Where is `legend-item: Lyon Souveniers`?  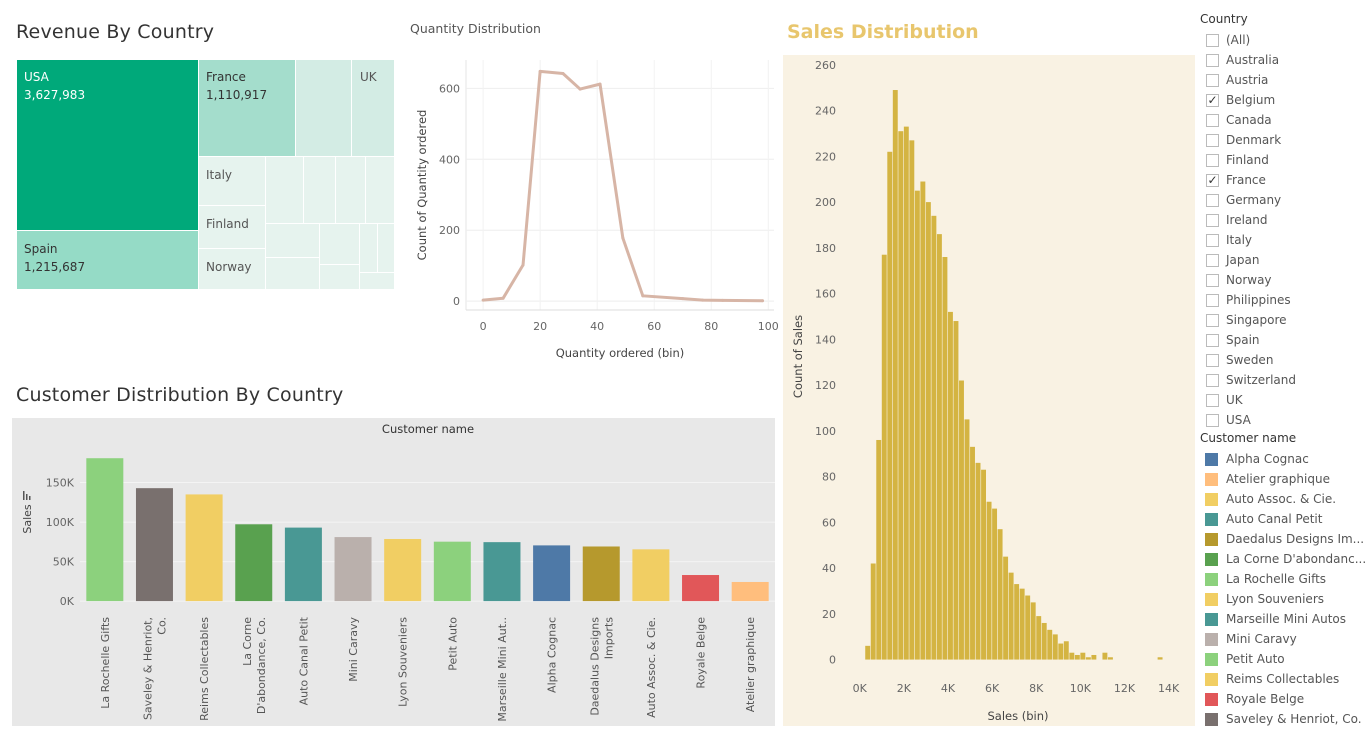
legend-item: Lyon Souveniers is located at coordinates (1282, 599).